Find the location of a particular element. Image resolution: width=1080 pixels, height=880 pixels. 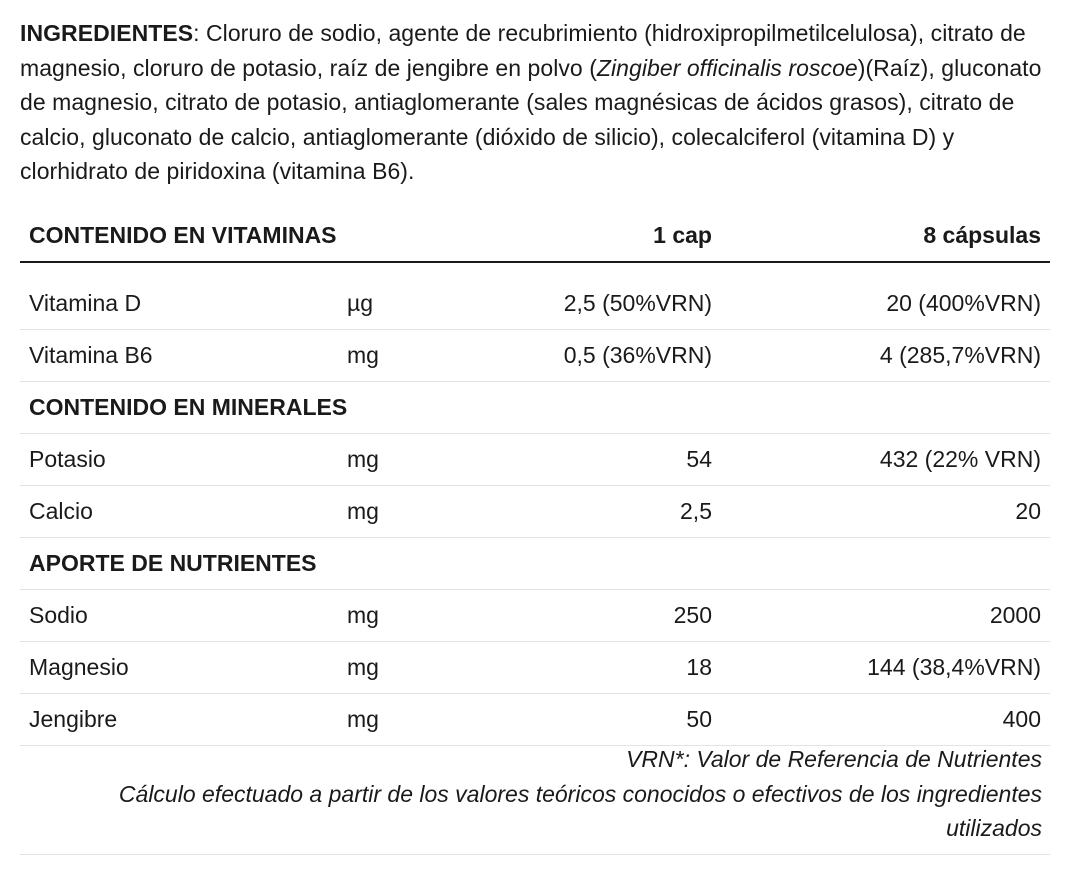

nutrients-section-title: APORTE DE NUTRIENTES is located at coordinates (173, 563).